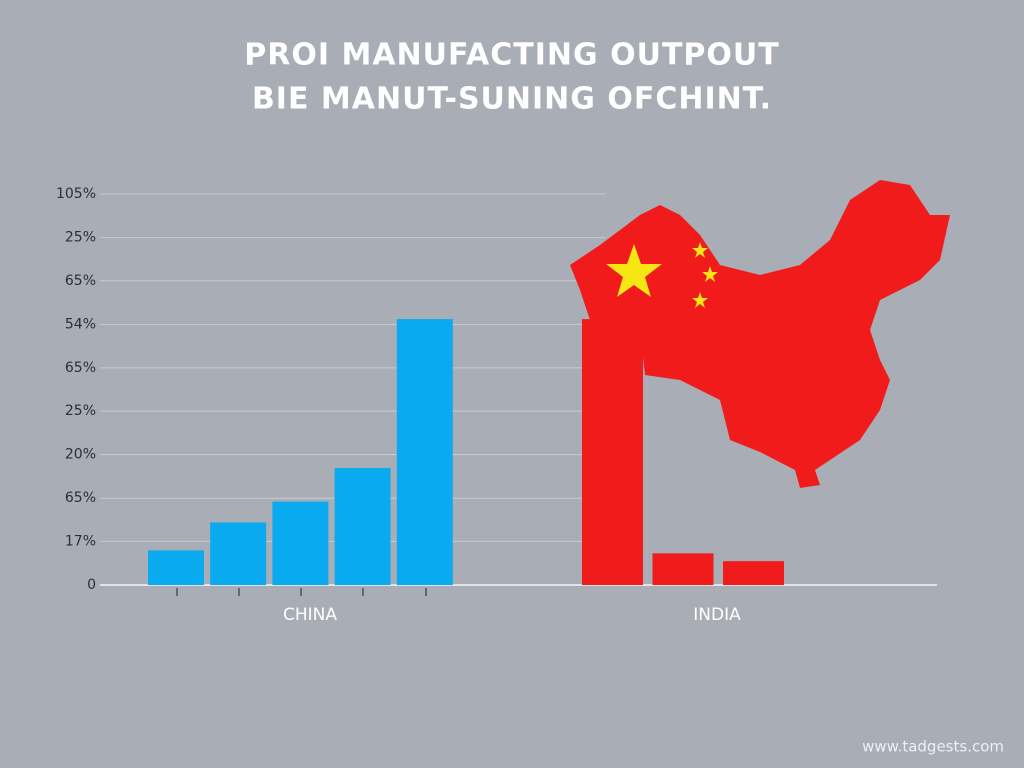  I want to click on chart-title: PROI MANUFACTING OUTPOUT, so click(511, 55).